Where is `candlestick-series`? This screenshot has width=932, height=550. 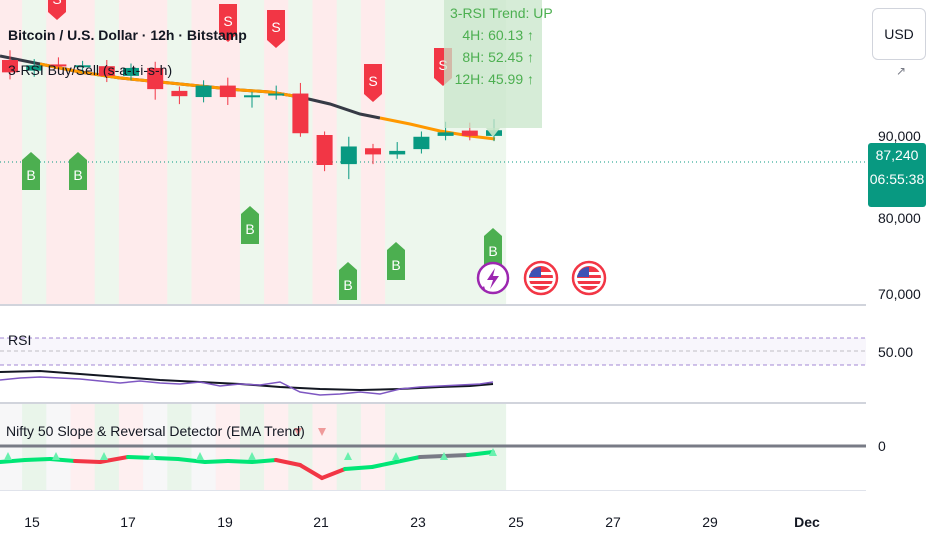
candlestick-series is located at coordinates (252, 115).